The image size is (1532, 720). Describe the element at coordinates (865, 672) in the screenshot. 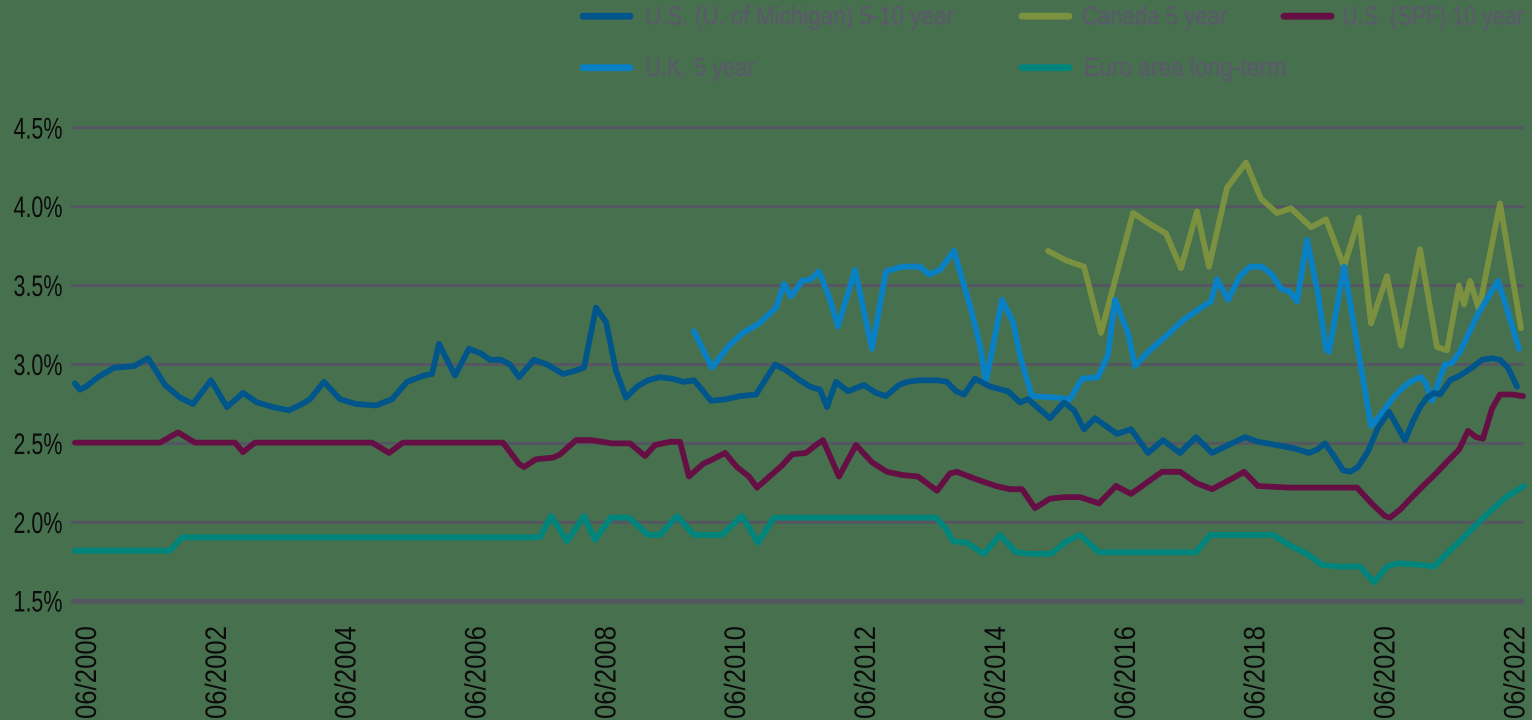

I see `svg-text: 06/2012` at that location.